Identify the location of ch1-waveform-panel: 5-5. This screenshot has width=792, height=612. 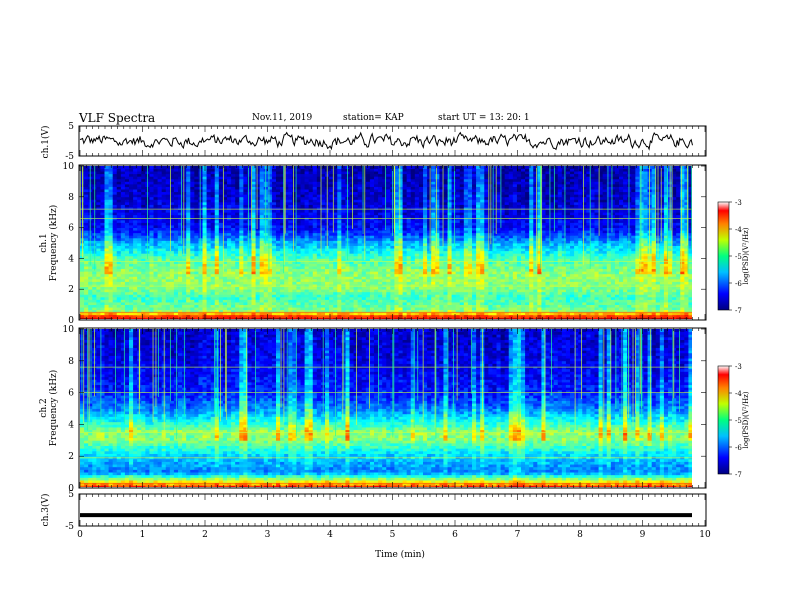
(386, 142).